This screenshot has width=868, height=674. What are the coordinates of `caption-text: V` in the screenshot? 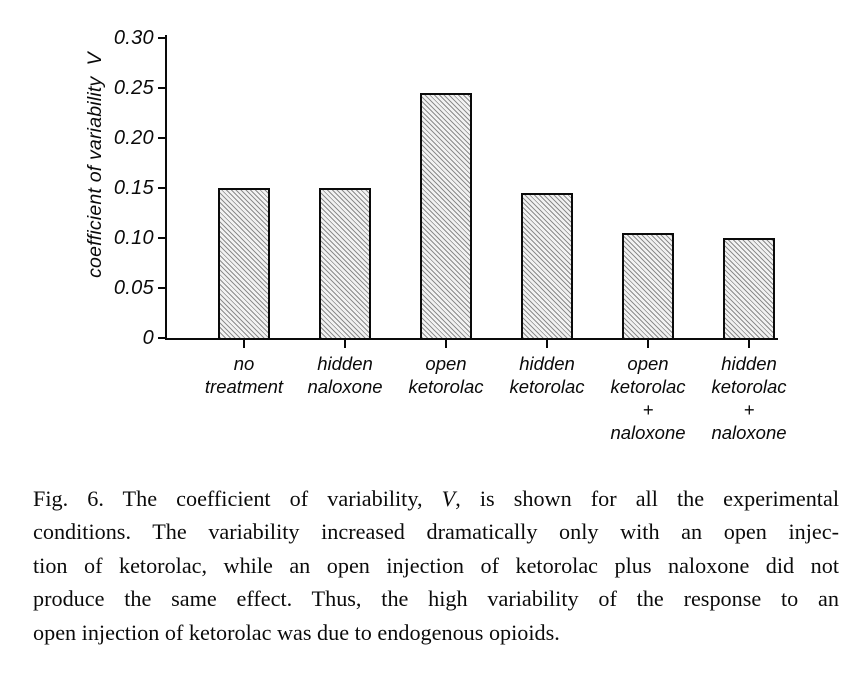 It's located at (448, 498).